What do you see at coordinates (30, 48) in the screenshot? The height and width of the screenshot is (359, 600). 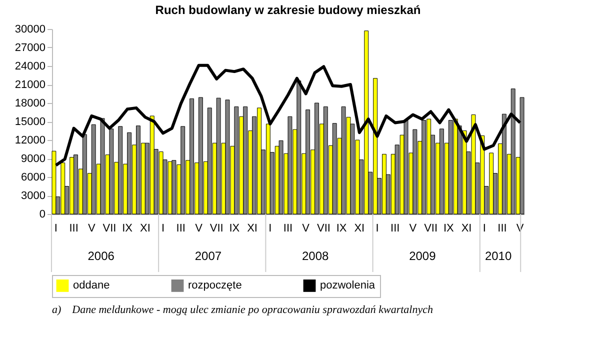 I see `y-tick-label: 27000` at bounding box center [30, 48].